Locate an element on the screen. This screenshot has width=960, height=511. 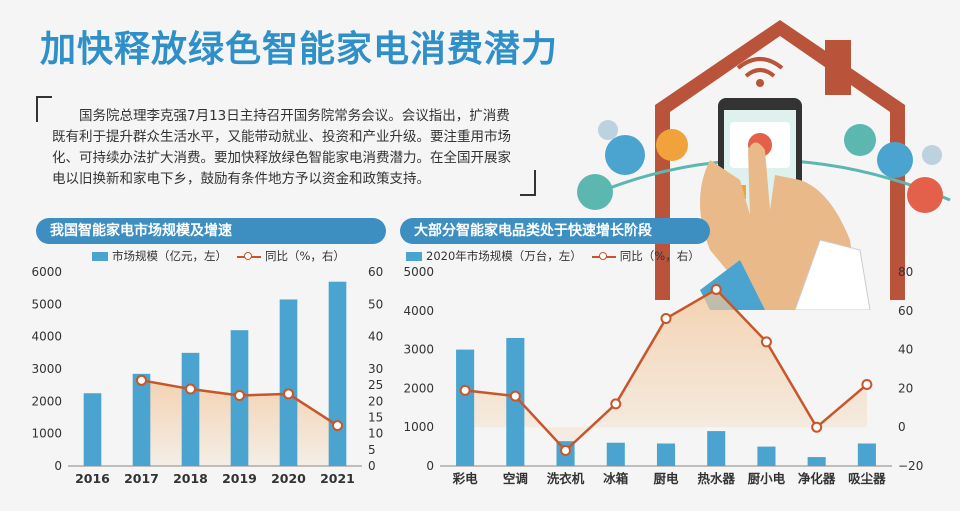
chart1-left-tick: 4000 is located at coordinates (46, 337).